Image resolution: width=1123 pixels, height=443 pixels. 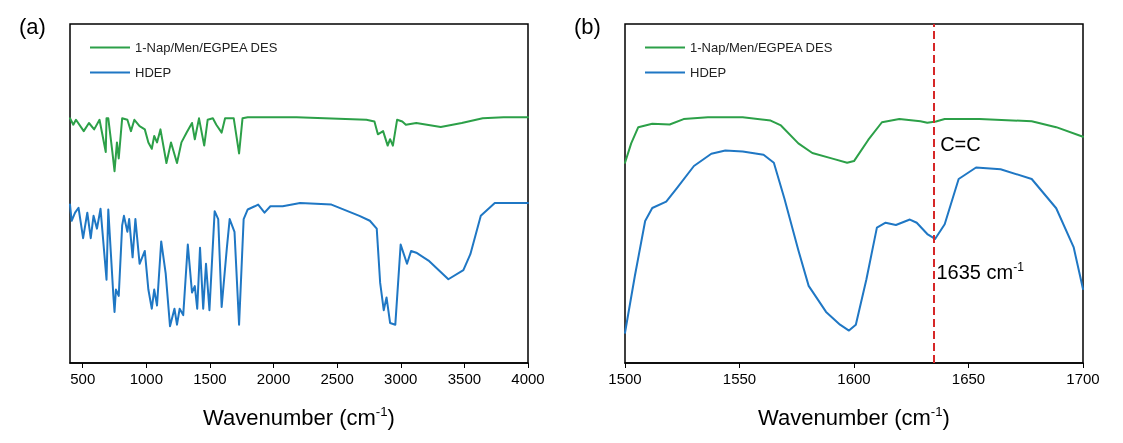 What do you see at coordinates (83, 378) in the screenshot?
I see `x-tick-label: 500` at bounding box center [83, 378].